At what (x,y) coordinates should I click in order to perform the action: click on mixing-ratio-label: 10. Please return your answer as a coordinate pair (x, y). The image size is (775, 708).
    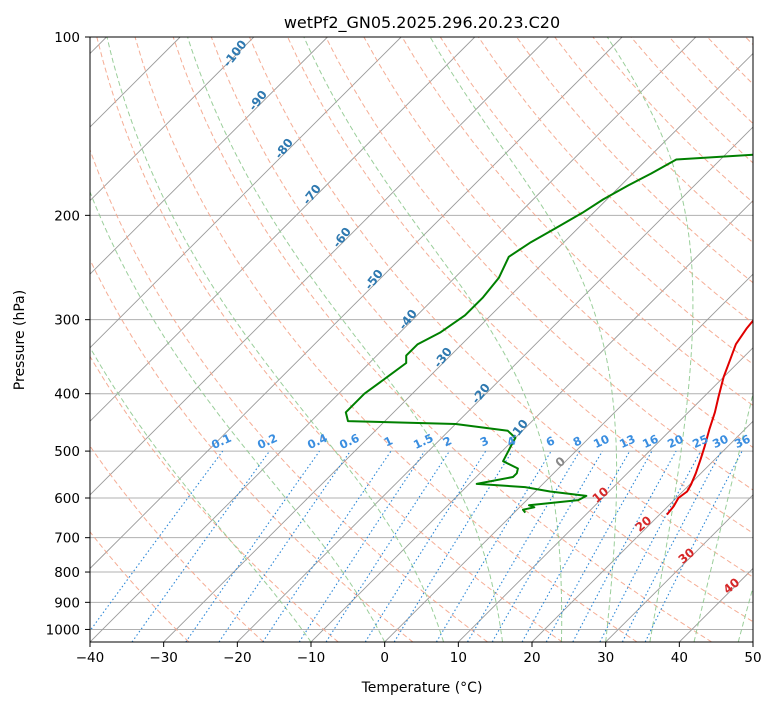
    Looking at the image, I should click on (601, 441).